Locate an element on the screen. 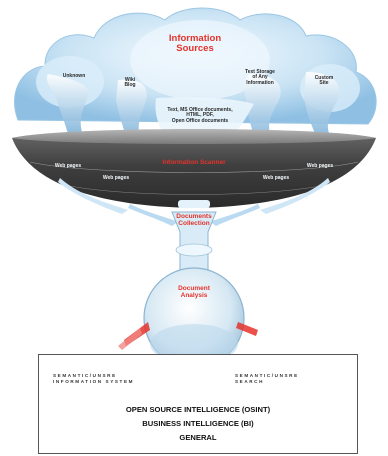 The image size is (388, 456). output-line-bi: BUSINESS INTELLIGENCE (BI) is located at coordinates (198, 423).